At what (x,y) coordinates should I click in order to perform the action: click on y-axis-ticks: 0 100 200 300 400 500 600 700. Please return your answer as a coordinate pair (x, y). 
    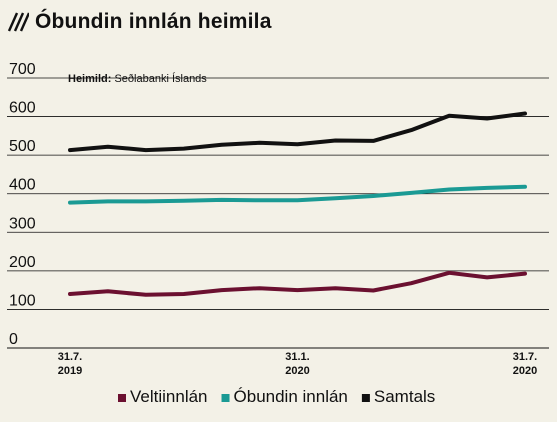
    Looking at the image, I should click on (22, 204).